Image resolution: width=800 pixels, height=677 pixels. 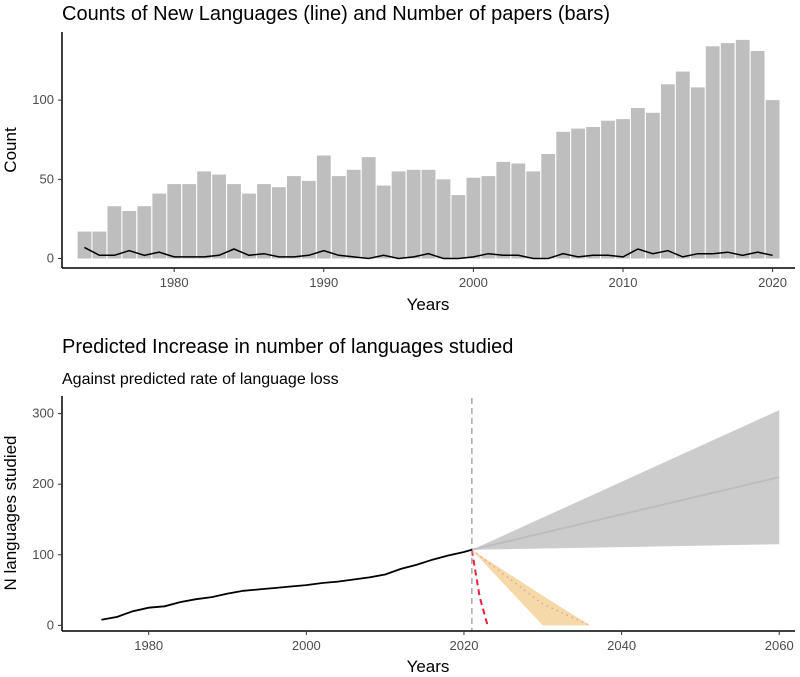 What do you see at coordinates (323, 207) in the screenshot?
I see `bar-1990` at bounding box center [323, 207].